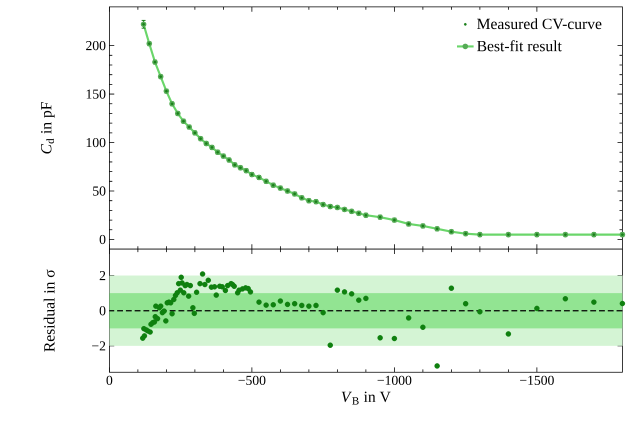 This screenshot has height=441, width=639. Describe the element at coordinates (99, 191) in the screenshot. I see `y-tick-label: 50` at that location.